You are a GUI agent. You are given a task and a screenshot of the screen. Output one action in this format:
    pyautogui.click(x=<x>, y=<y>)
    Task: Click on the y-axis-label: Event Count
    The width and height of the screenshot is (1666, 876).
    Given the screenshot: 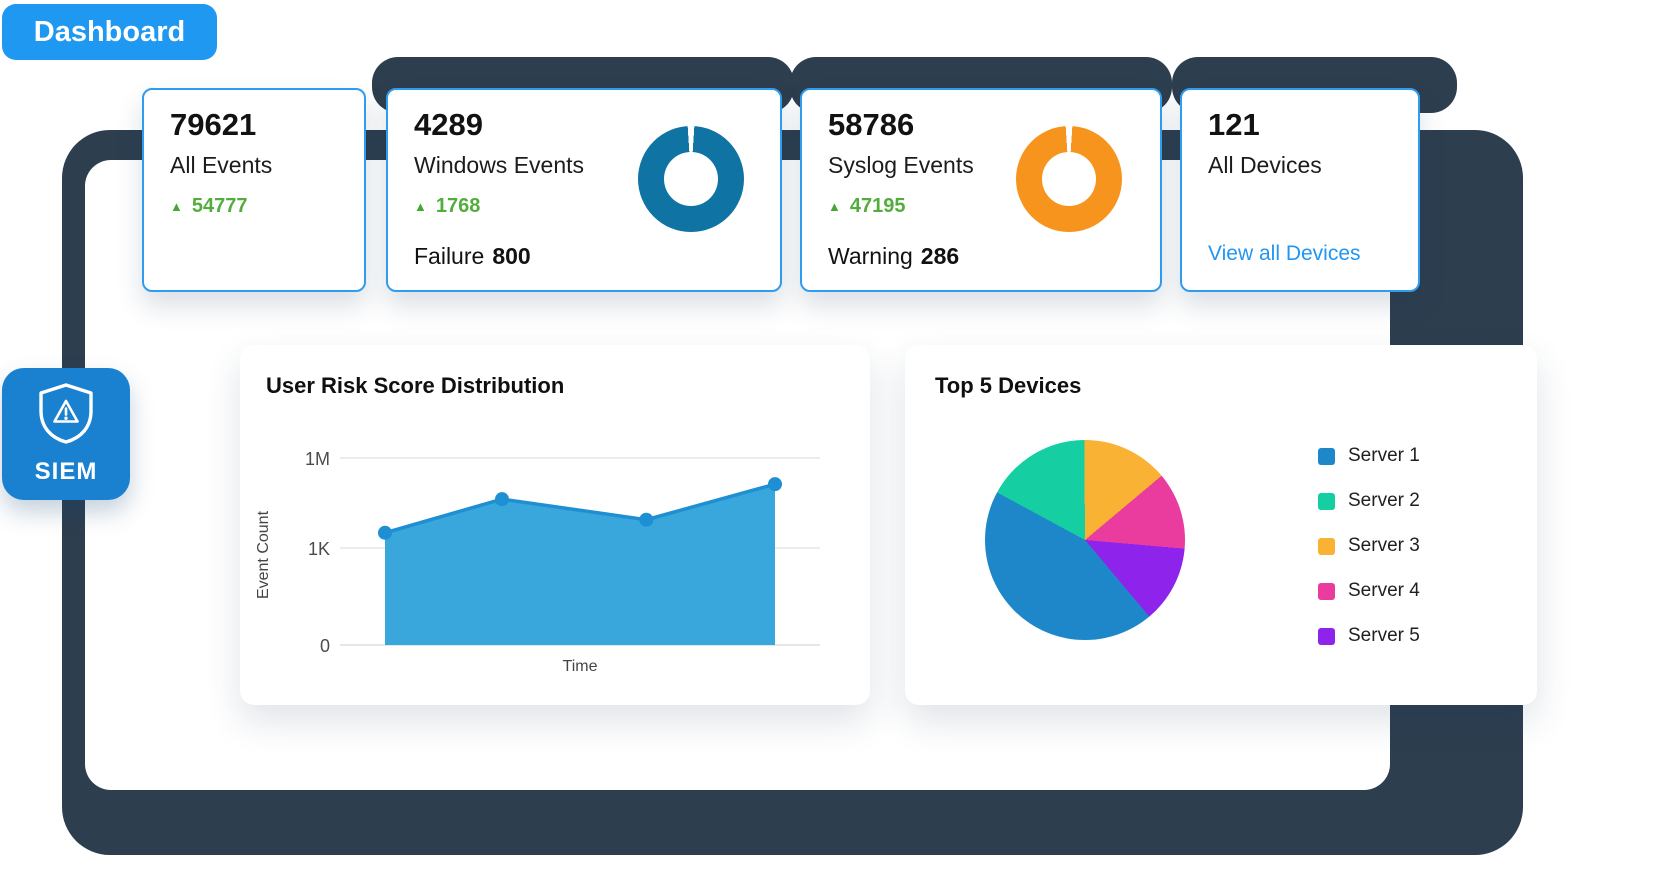 What is the action you would take?
    pyautogui.click(x=263, y=554)
    